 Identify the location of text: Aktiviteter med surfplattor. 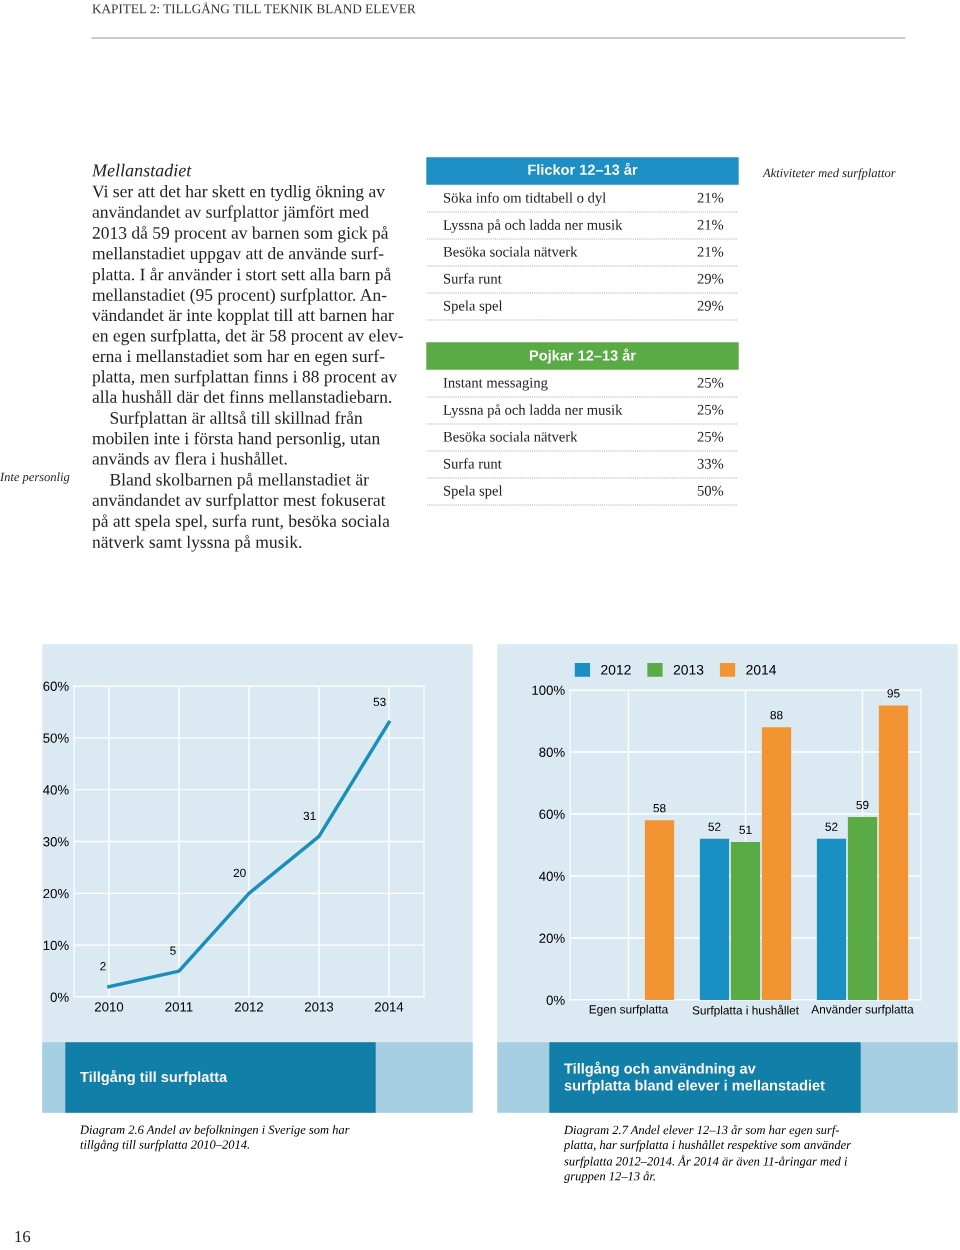
(829, 174).